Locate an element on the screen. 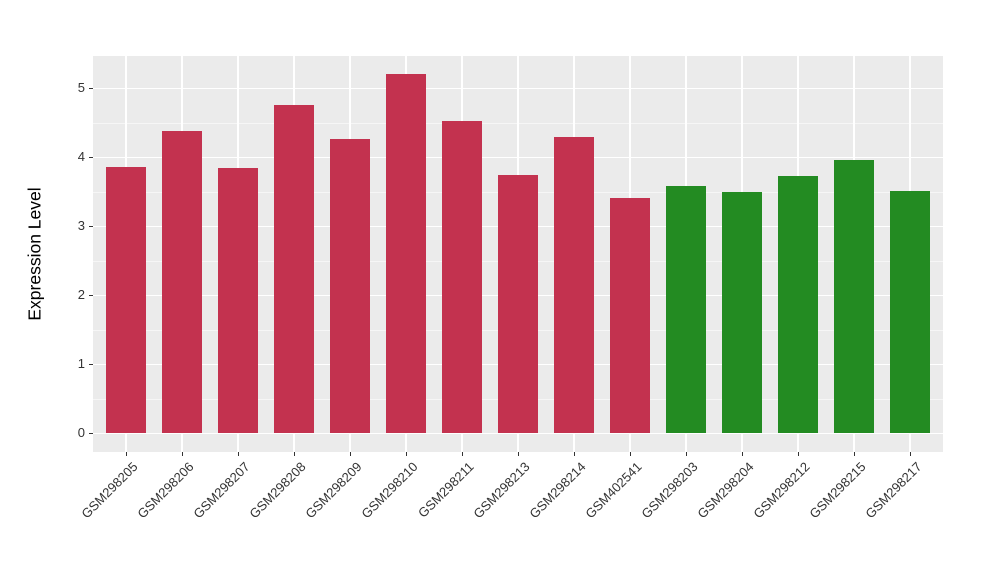  bar-GSM298211 is located at coordinates (462, 277).